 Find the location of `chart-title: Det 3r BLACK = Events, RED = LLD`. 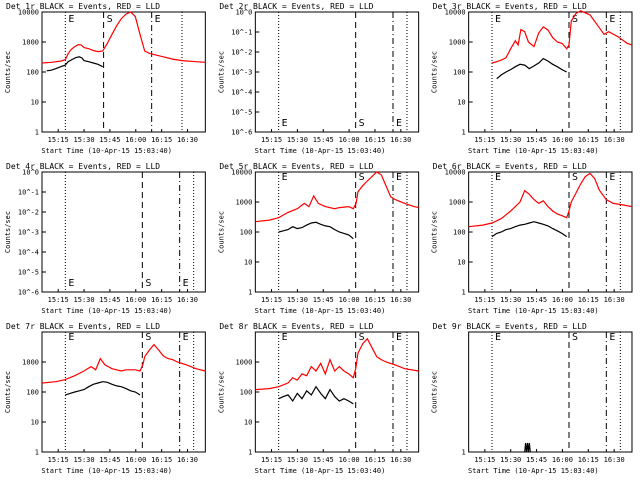

chart-title: Det 3r BLACK = Events, RED = LLD is located at coordinates (510, 6).